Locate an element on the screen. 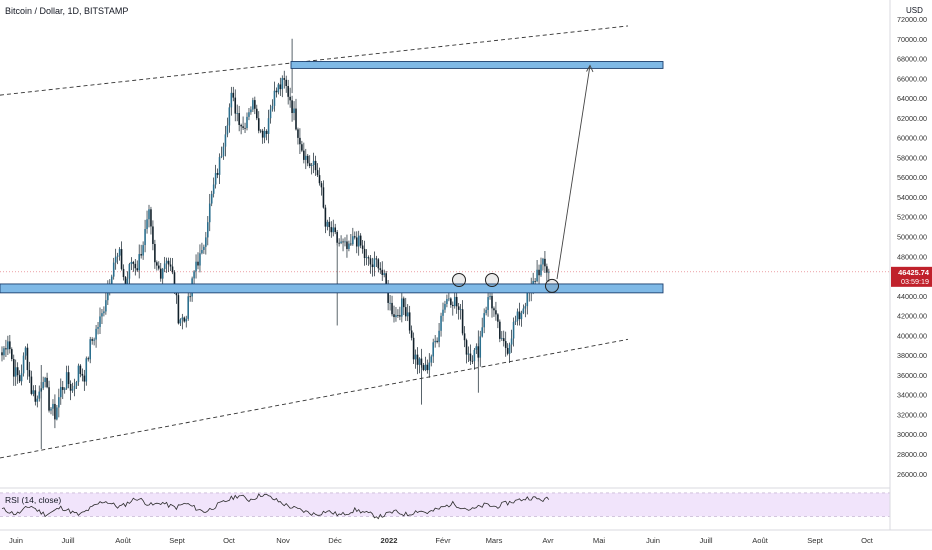 The height and width of the screenshot is (550, 932). channel-lower-line is located at coordinates (314, 398).